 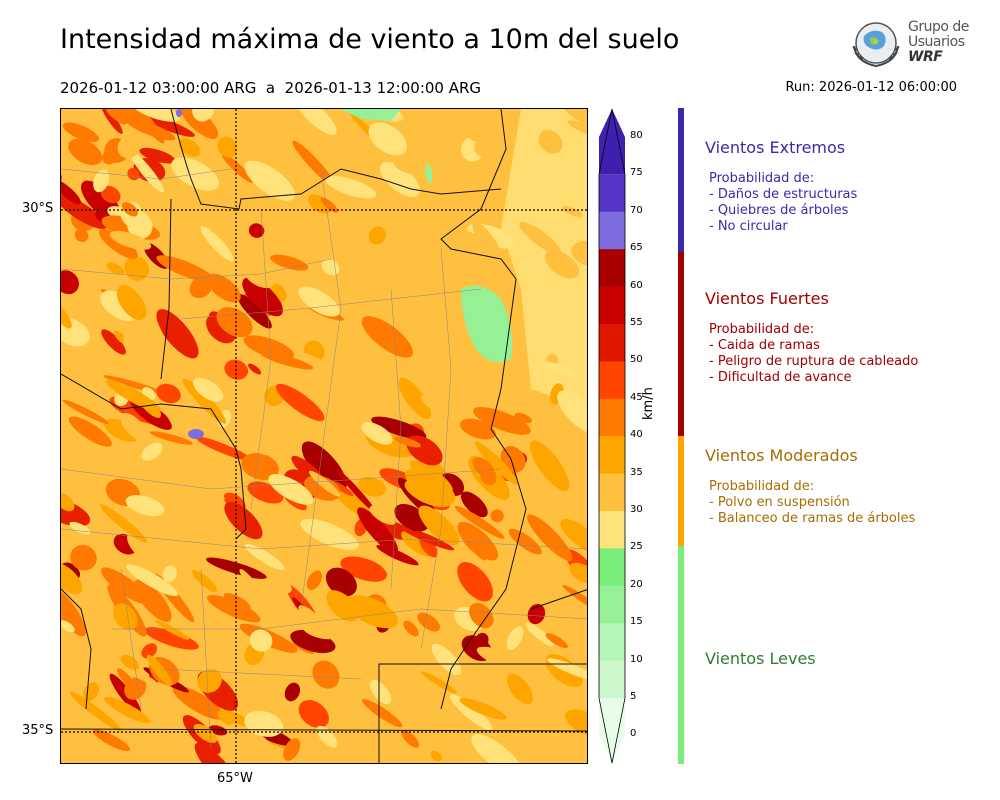 I want to click on colorbar-tick-label: 40, so click(x=636, y=435).